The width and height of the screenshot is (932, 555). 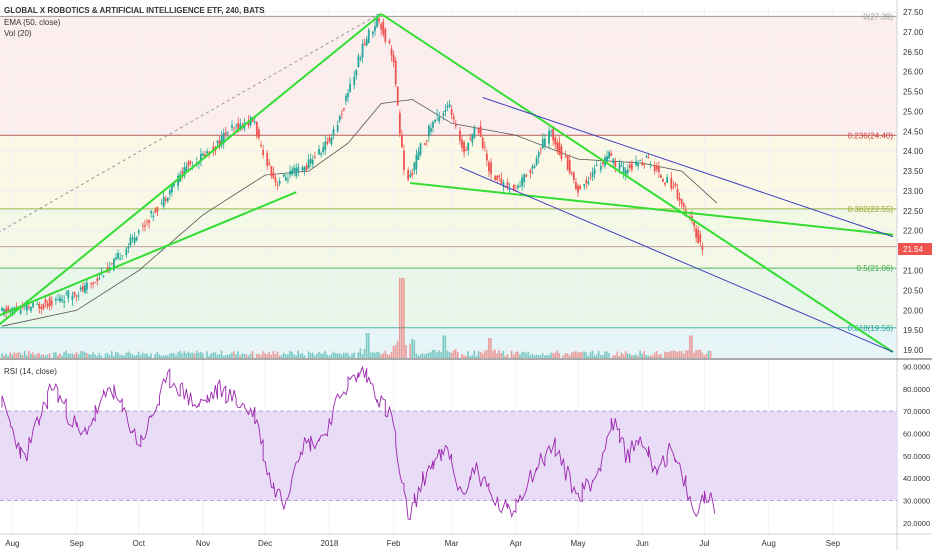 I want to click on rsi-legend: RSI (14, close), so click(x=30, y=371).